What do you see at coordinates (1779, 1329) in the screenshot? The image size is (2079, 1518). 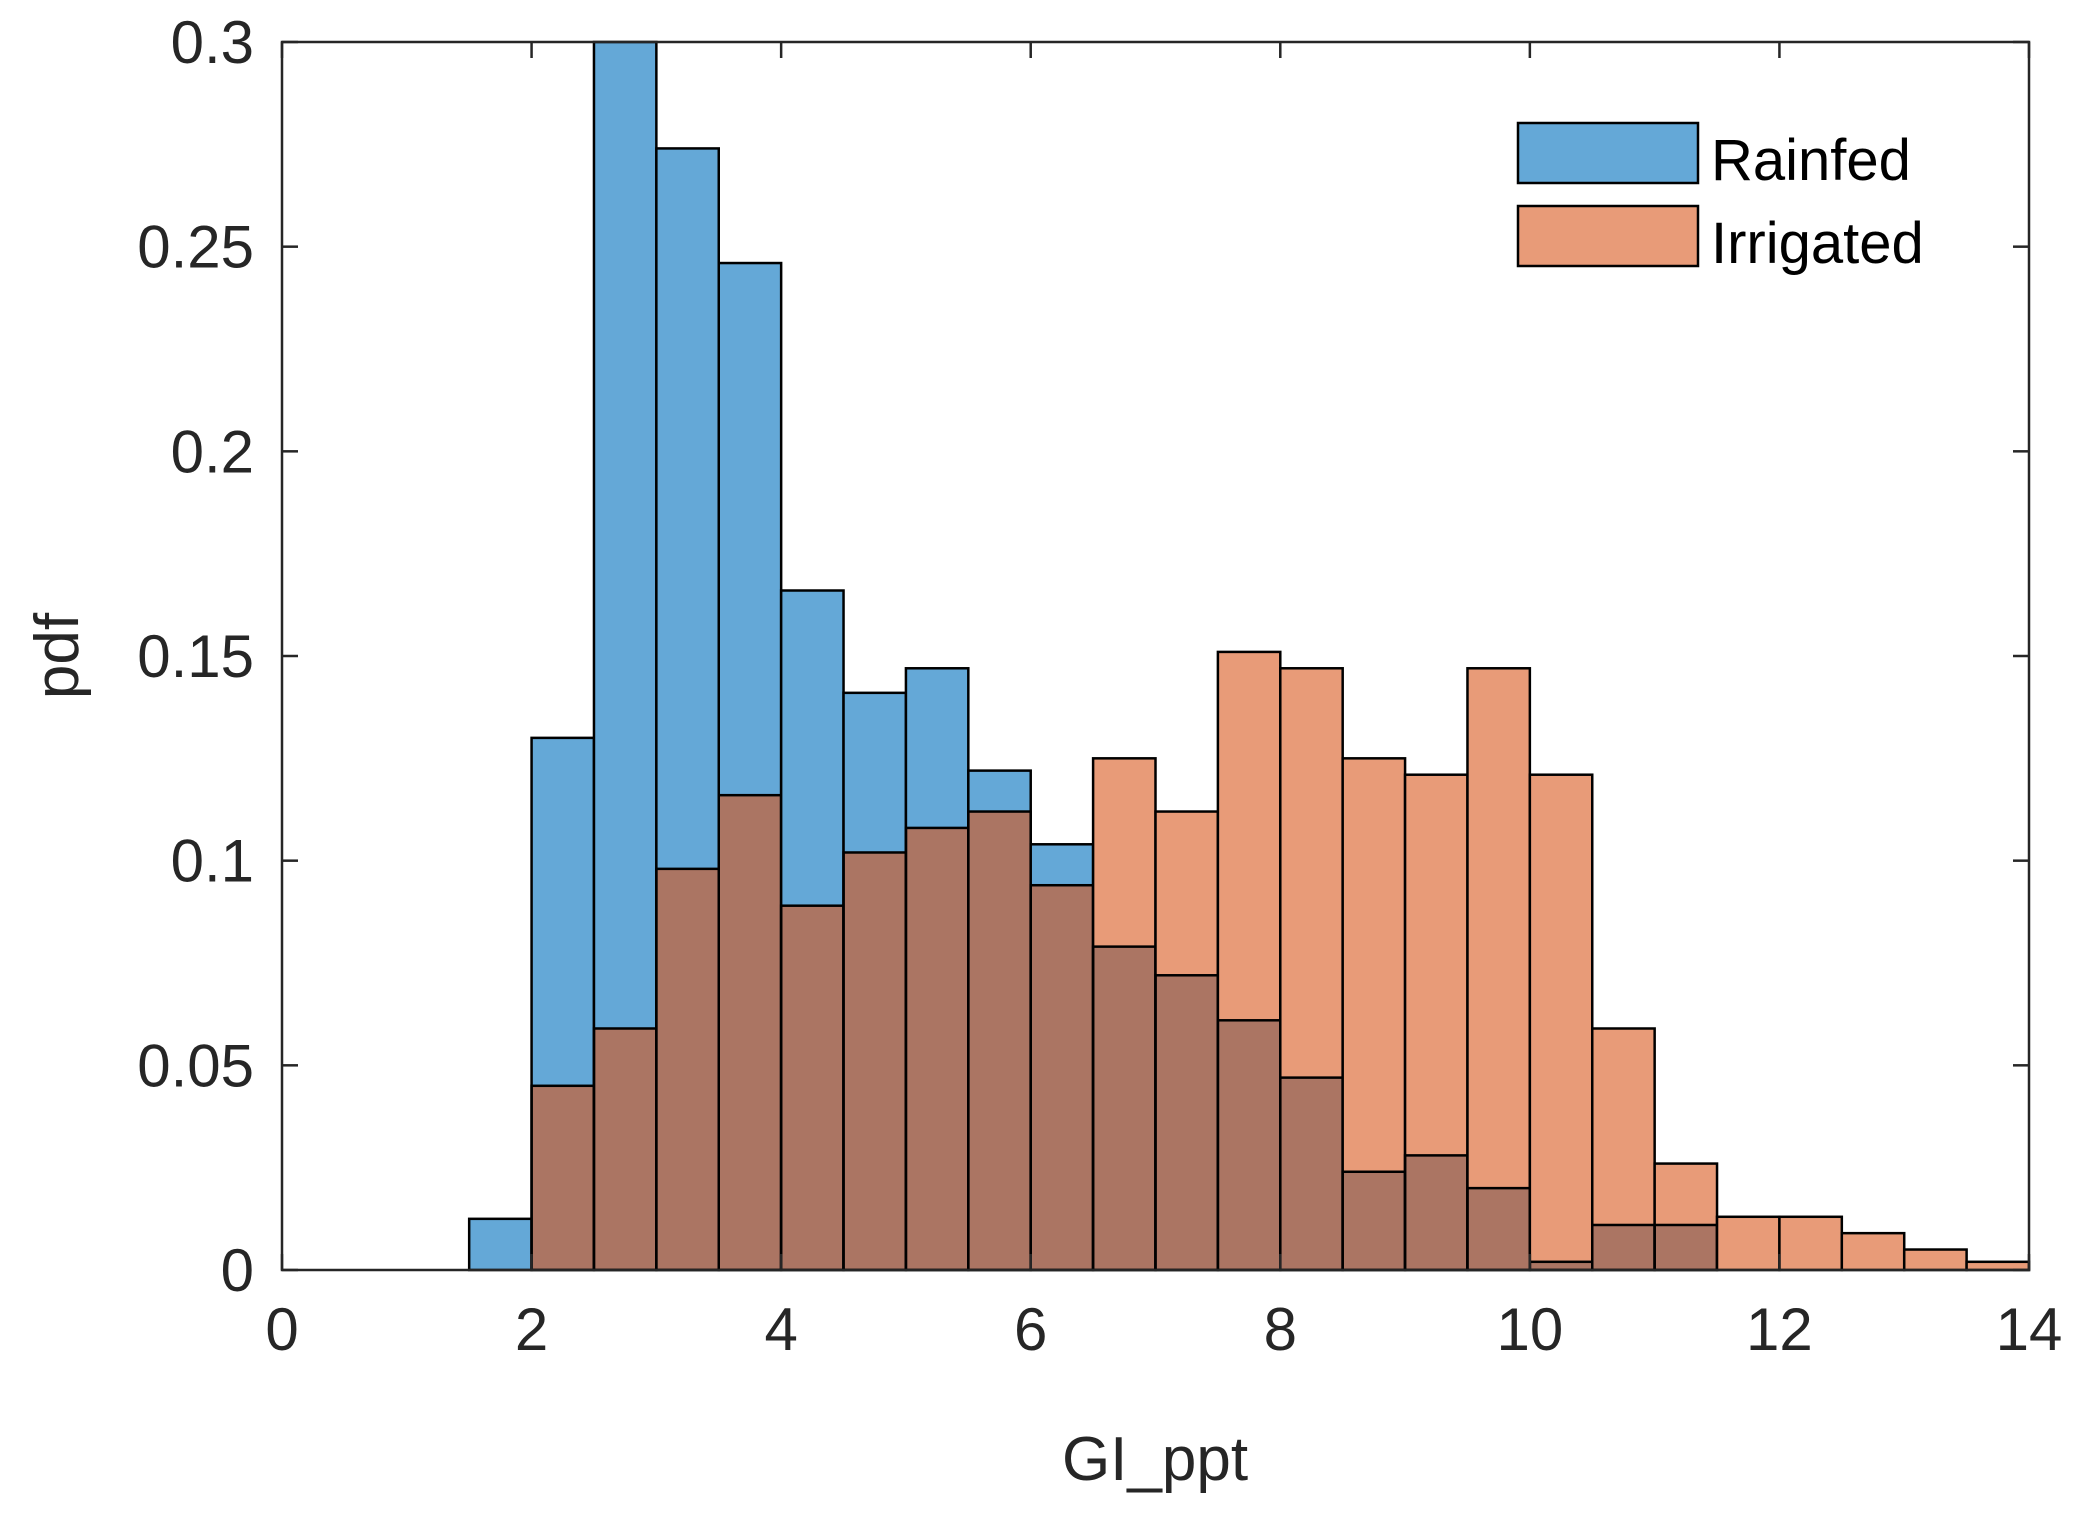 I see `x-tick-label-6: 12` at bounding box center [1779, 1329].